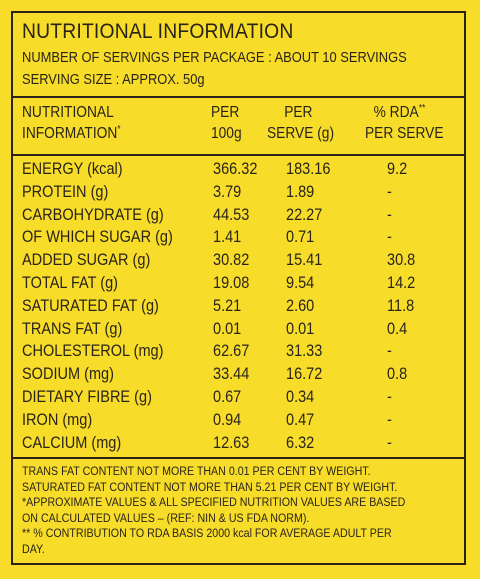 The image size is (480, 579). I want to click on table-row: ADDED SUGAR (g) 30.82 15.41 30.8, so click(238, 262).